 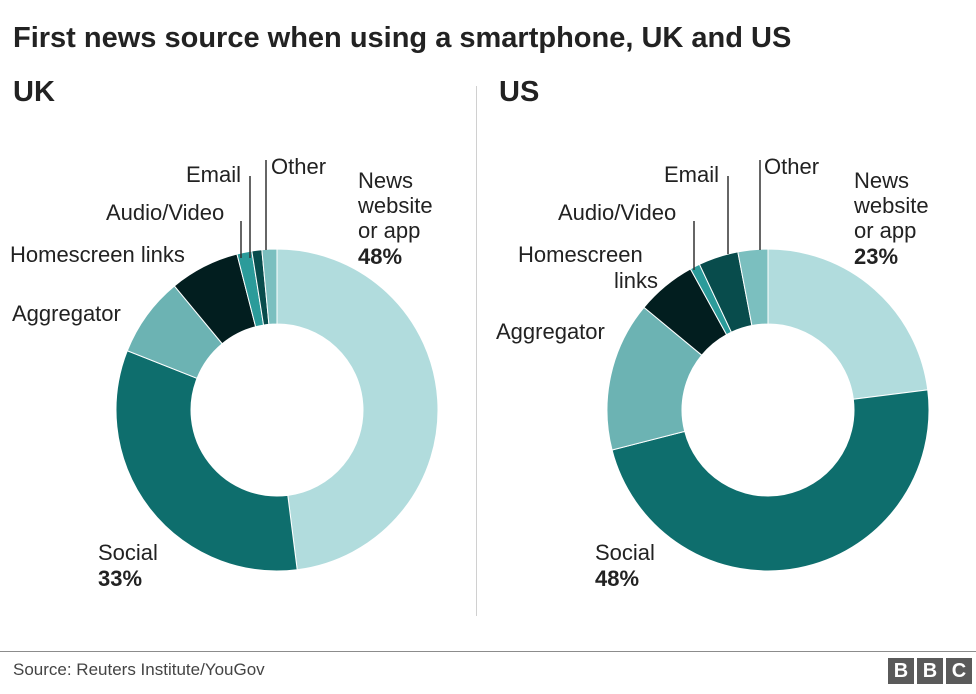 I want to click on us-slice-other, so click(x=753, y=287).